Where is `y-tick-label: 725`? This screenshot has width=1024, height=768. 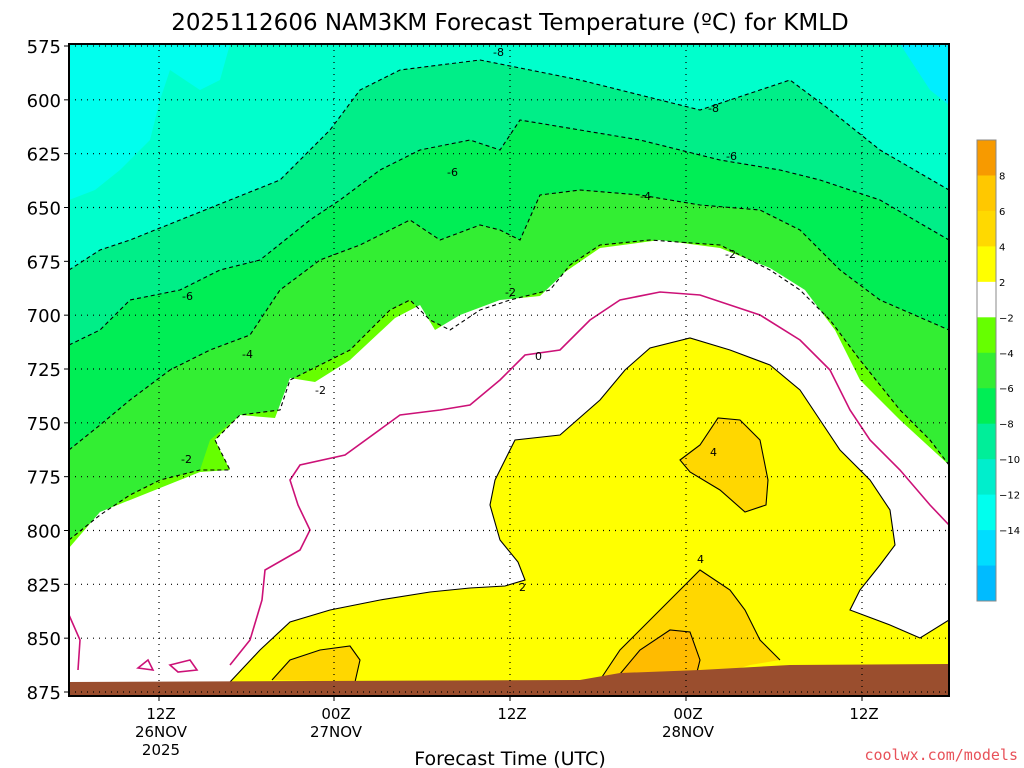 y-tick-label: 725 is located at coordinates (44, 370).